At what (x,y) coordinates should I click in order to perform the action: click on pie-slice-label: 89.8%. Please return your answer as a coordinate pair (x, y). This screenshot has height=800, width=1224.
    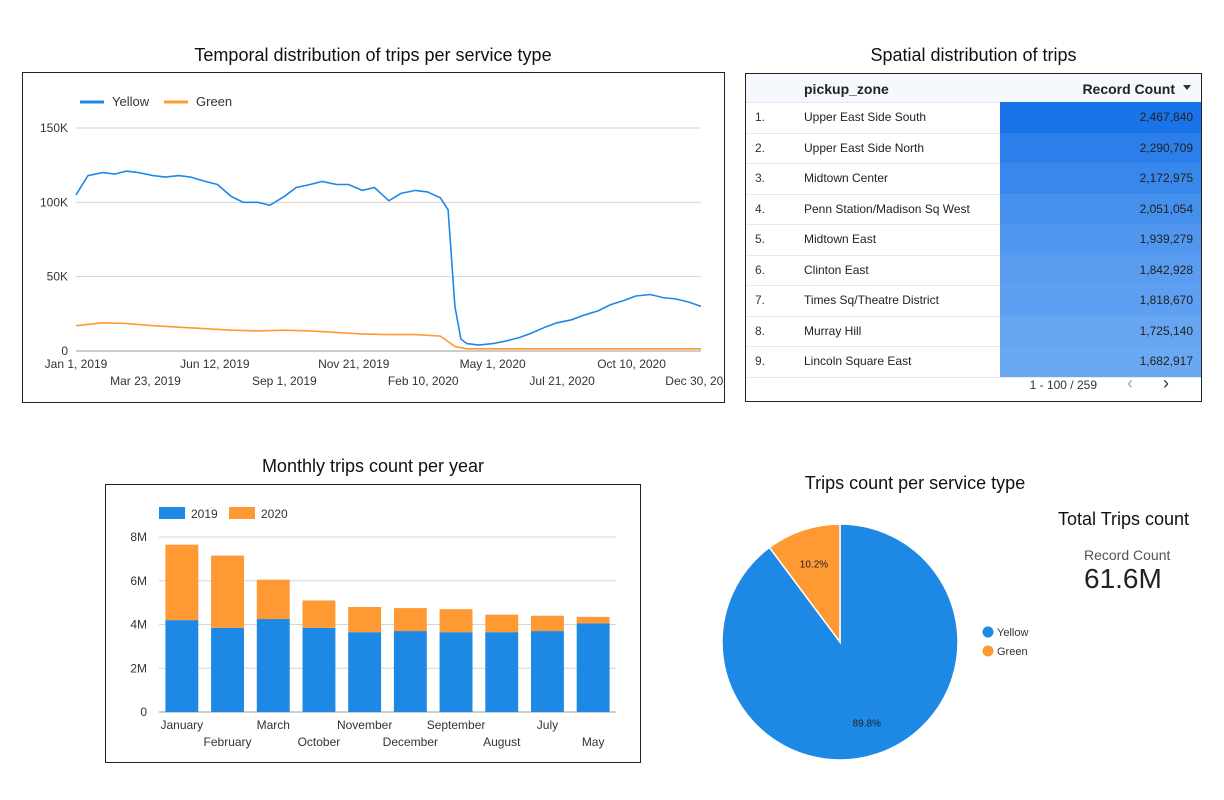
    Looking at the image, I should click on (867, 724).